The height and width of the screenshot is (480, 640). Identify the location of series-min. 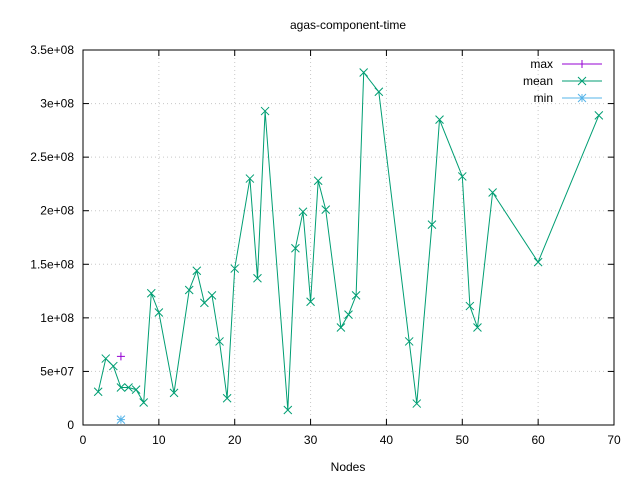
(121, 419).